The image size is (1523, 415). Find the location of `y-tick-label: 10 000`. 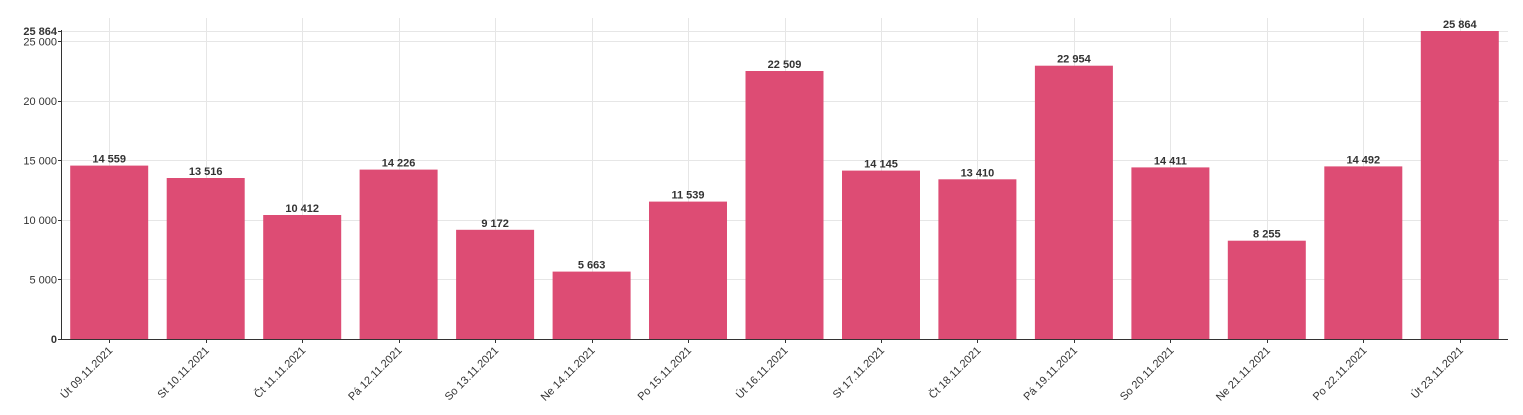

y-tick-label: 10 000 is located at coordinates (40, 221).